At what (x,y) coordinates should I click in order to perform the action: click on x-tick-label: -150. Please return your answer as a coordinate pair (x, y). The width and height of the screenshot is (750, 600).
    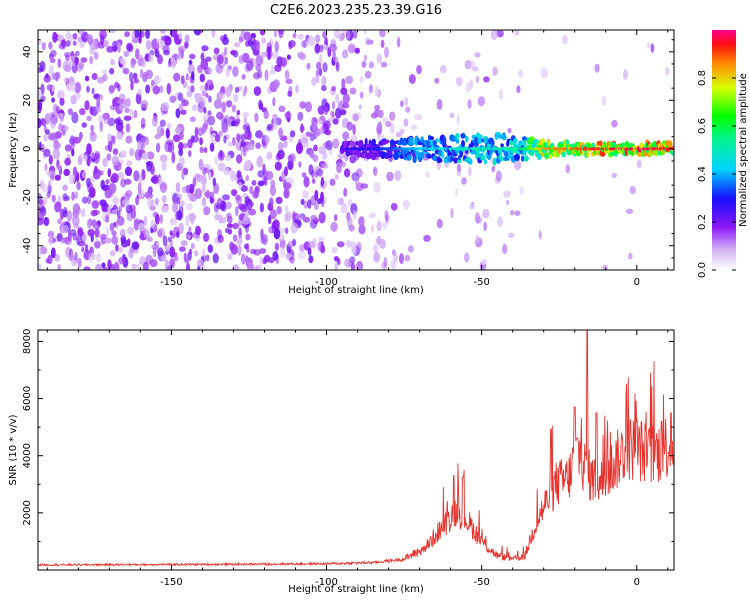
    Looking at the image, I should click on (171, 582).